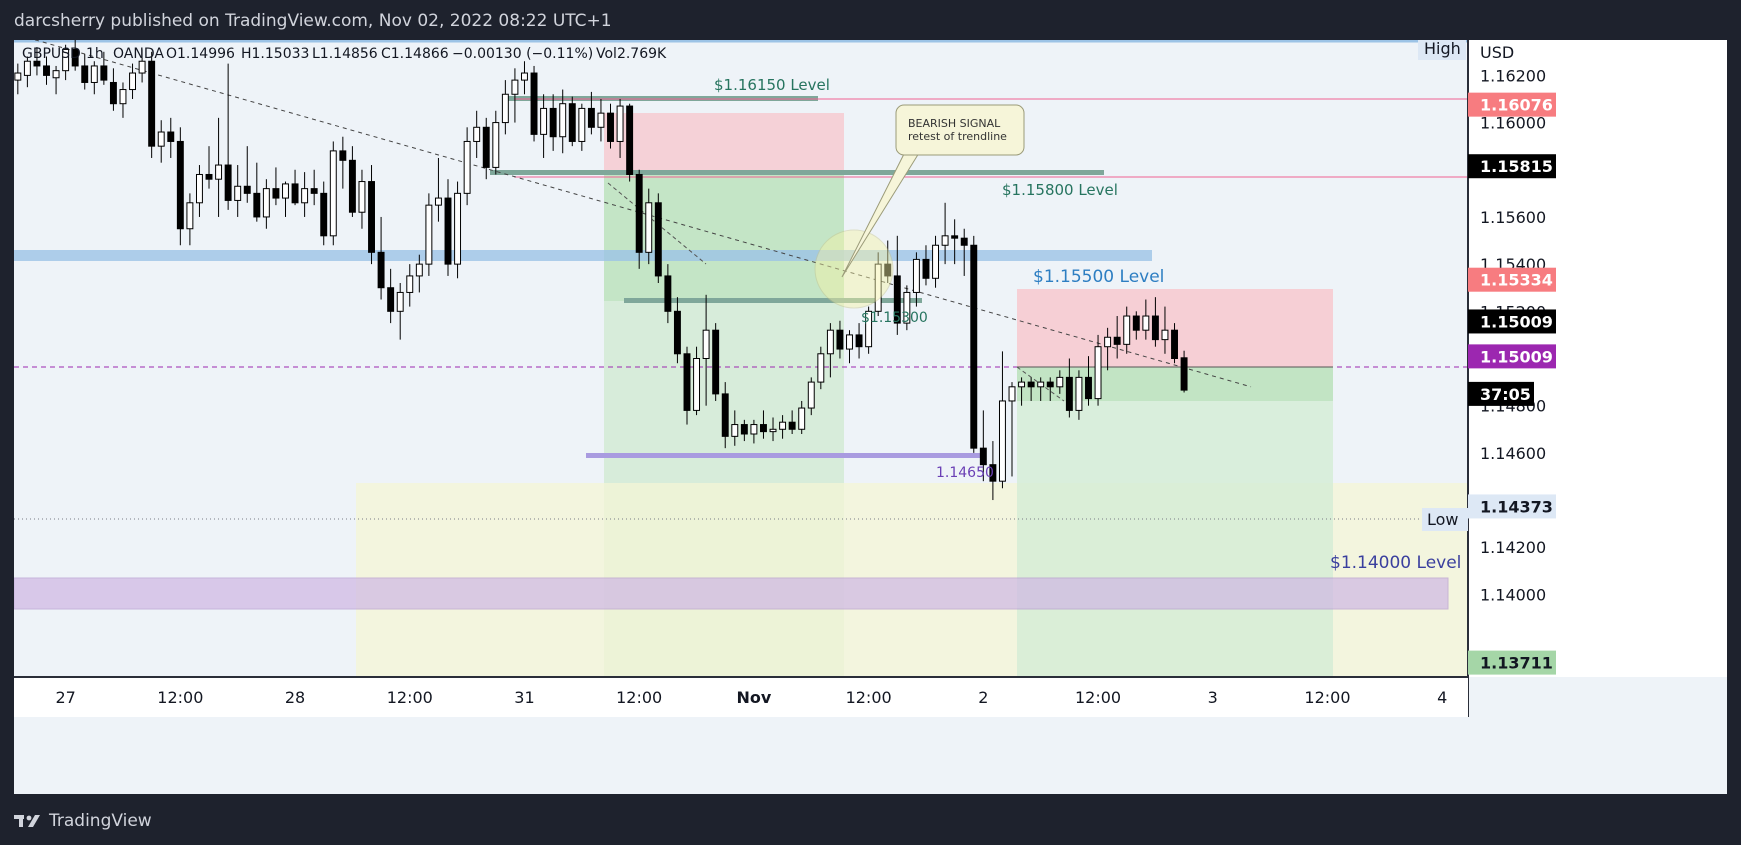  I want to click on green-zone-right, so click(1175, 384).